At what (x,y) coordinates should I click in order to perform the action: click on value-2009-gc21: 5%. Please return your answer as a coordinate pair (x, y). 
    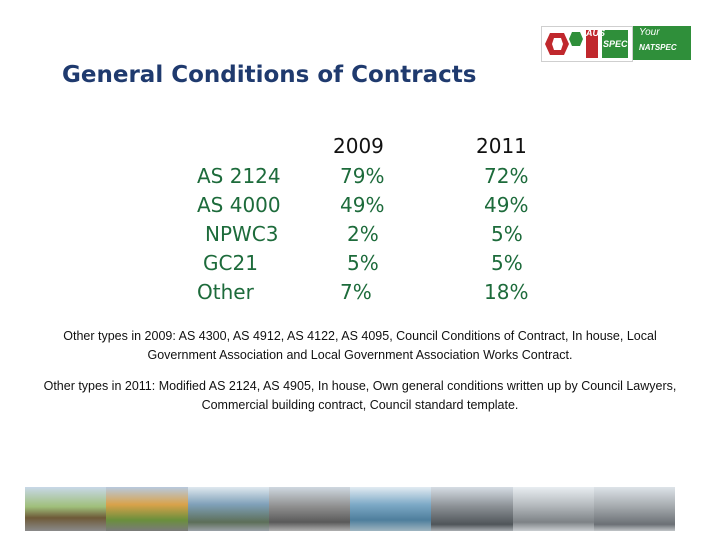
    Looking at the image, I should click on (363, 263).